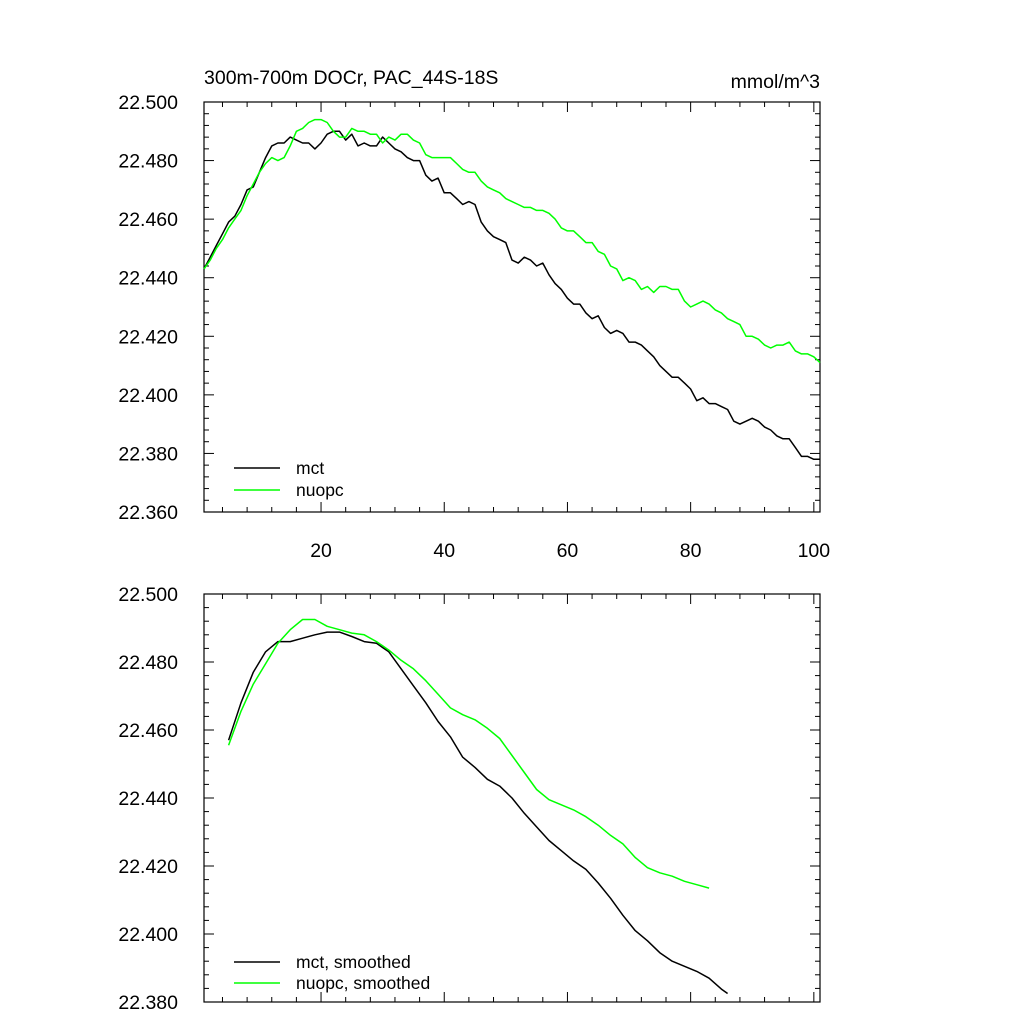  Describe the element at coordinates (320, 490) in the screenshot. I see `legend-label: nuopc` at that location.